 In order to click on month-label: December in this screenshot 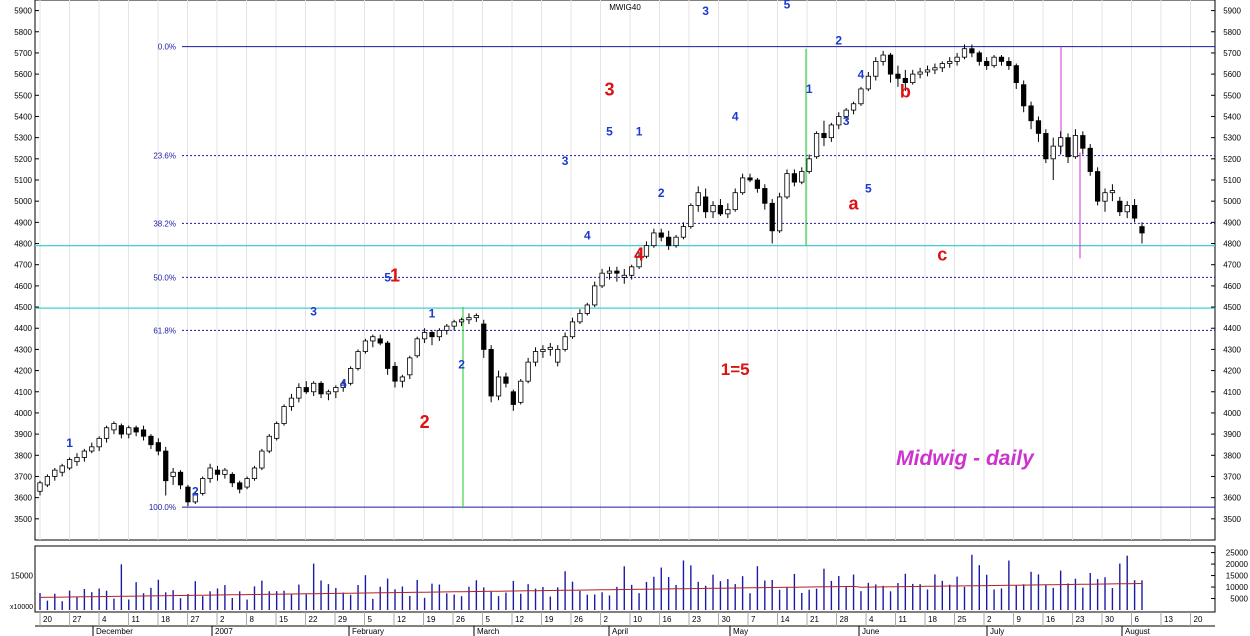, I will do `click(114, 631)`.